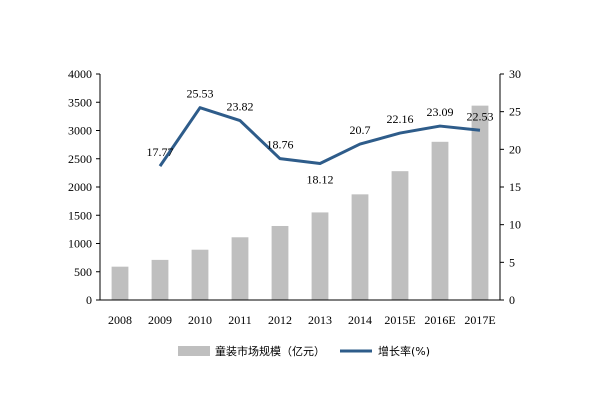 This screenshot has width=600, height=400. I want to click on legend: 童装市场规模（亿元） 增长率(%), so click(304, 351).